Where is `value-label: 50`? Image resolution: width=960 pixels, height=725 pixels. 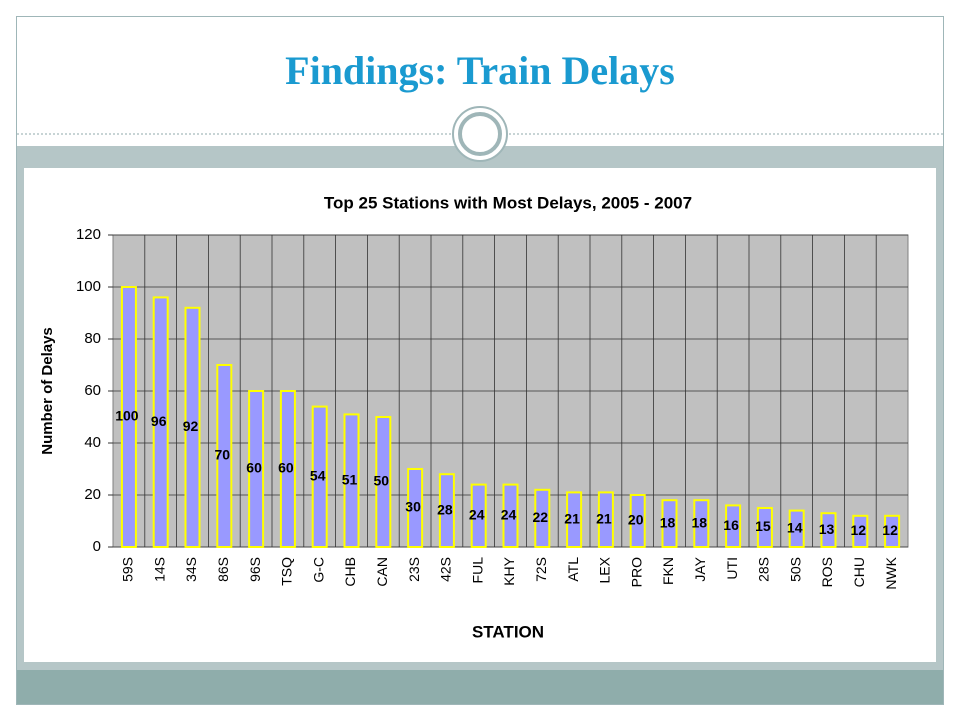
value-label: 50 is located at coordinates (382, 481).